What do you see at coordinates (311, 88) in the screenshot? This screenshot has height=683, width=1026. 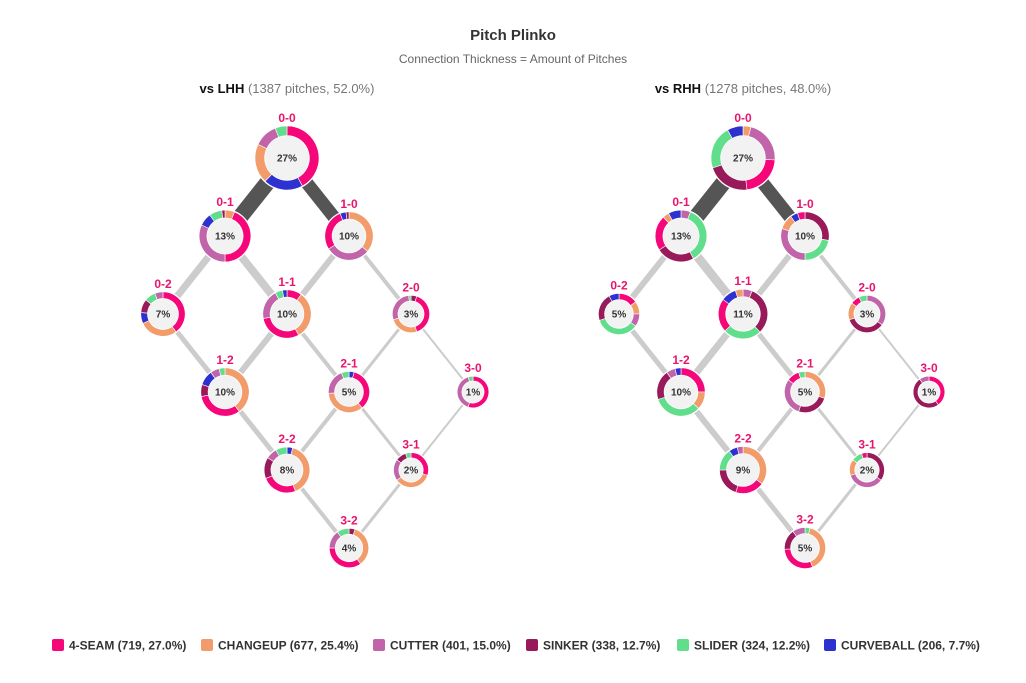 I see `panel-title-lhh-detail: (1387 pitches, 52.0%)` at bounding box center [311, 88].